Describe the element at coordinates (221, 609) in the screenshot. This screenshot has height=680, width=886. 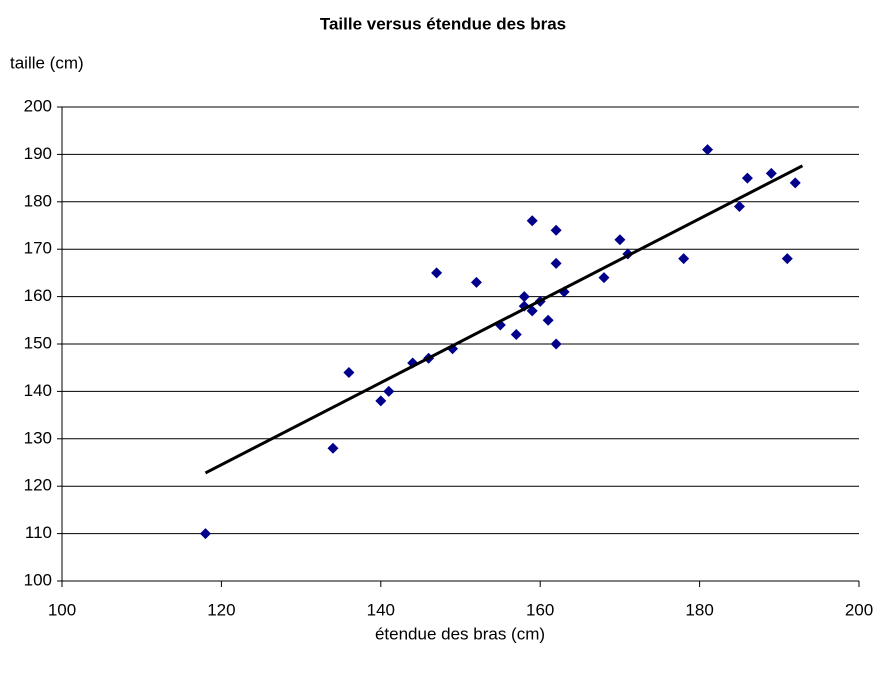
I see `x-tick-label: 120` at that location.